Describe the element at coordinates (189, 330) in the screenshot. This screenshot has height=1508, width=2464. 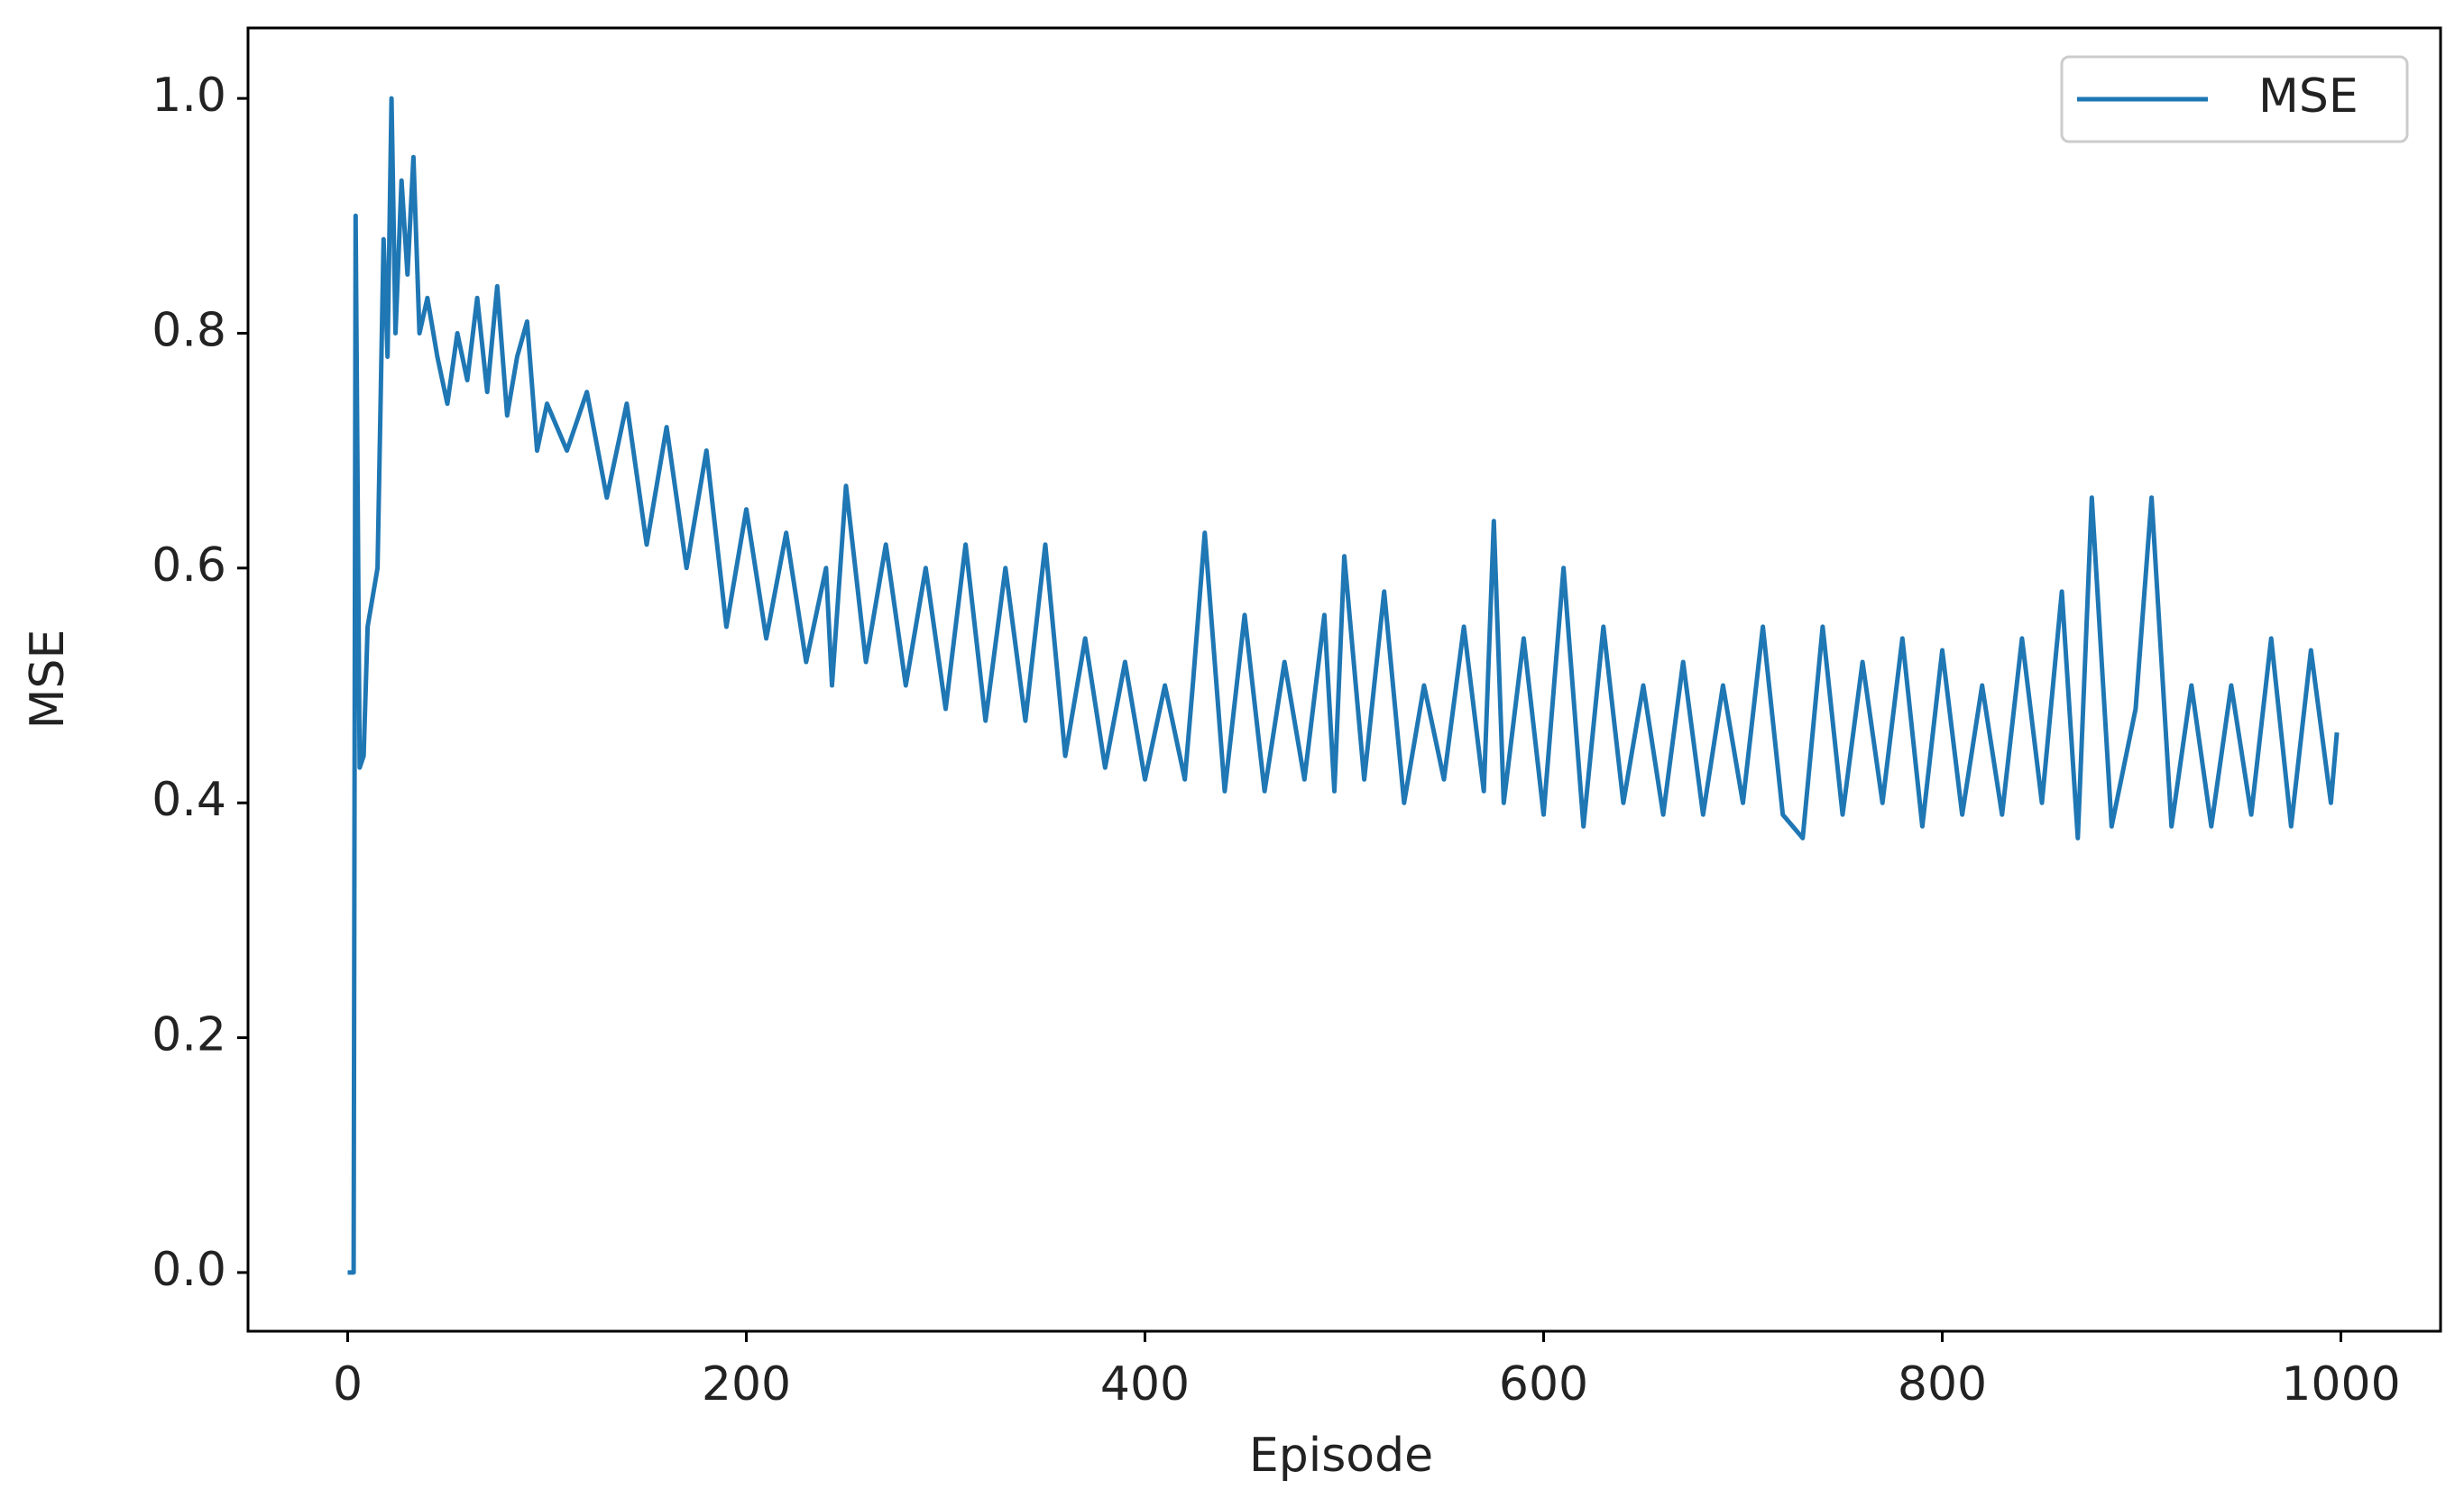
I see `y-tick-label: 0.8` at that location.